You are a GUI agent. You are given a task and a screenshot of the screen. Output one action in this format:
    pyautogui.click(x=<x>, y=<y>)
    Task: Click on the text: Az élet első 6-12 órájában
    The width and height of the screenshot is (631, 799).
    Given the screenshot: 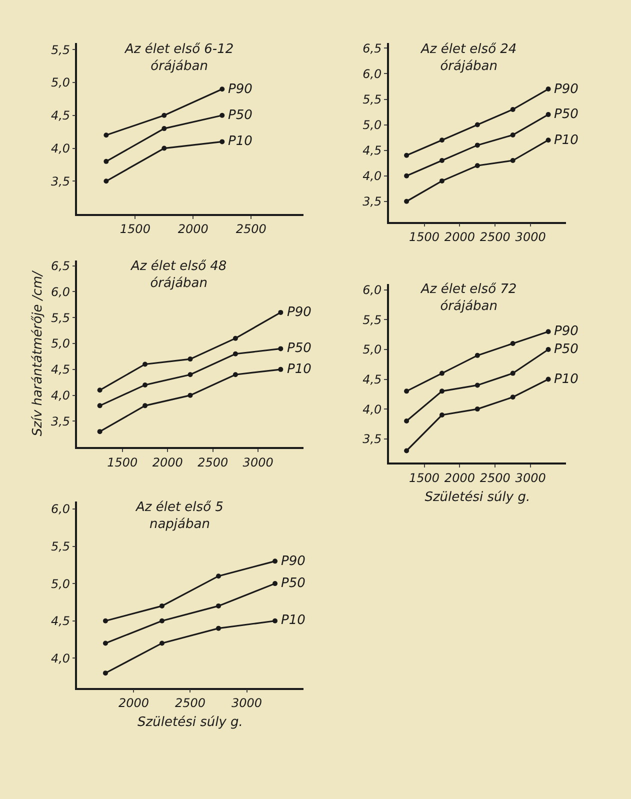 What is the action you would take?
    pyautogui.click(x=179, y=58)
    